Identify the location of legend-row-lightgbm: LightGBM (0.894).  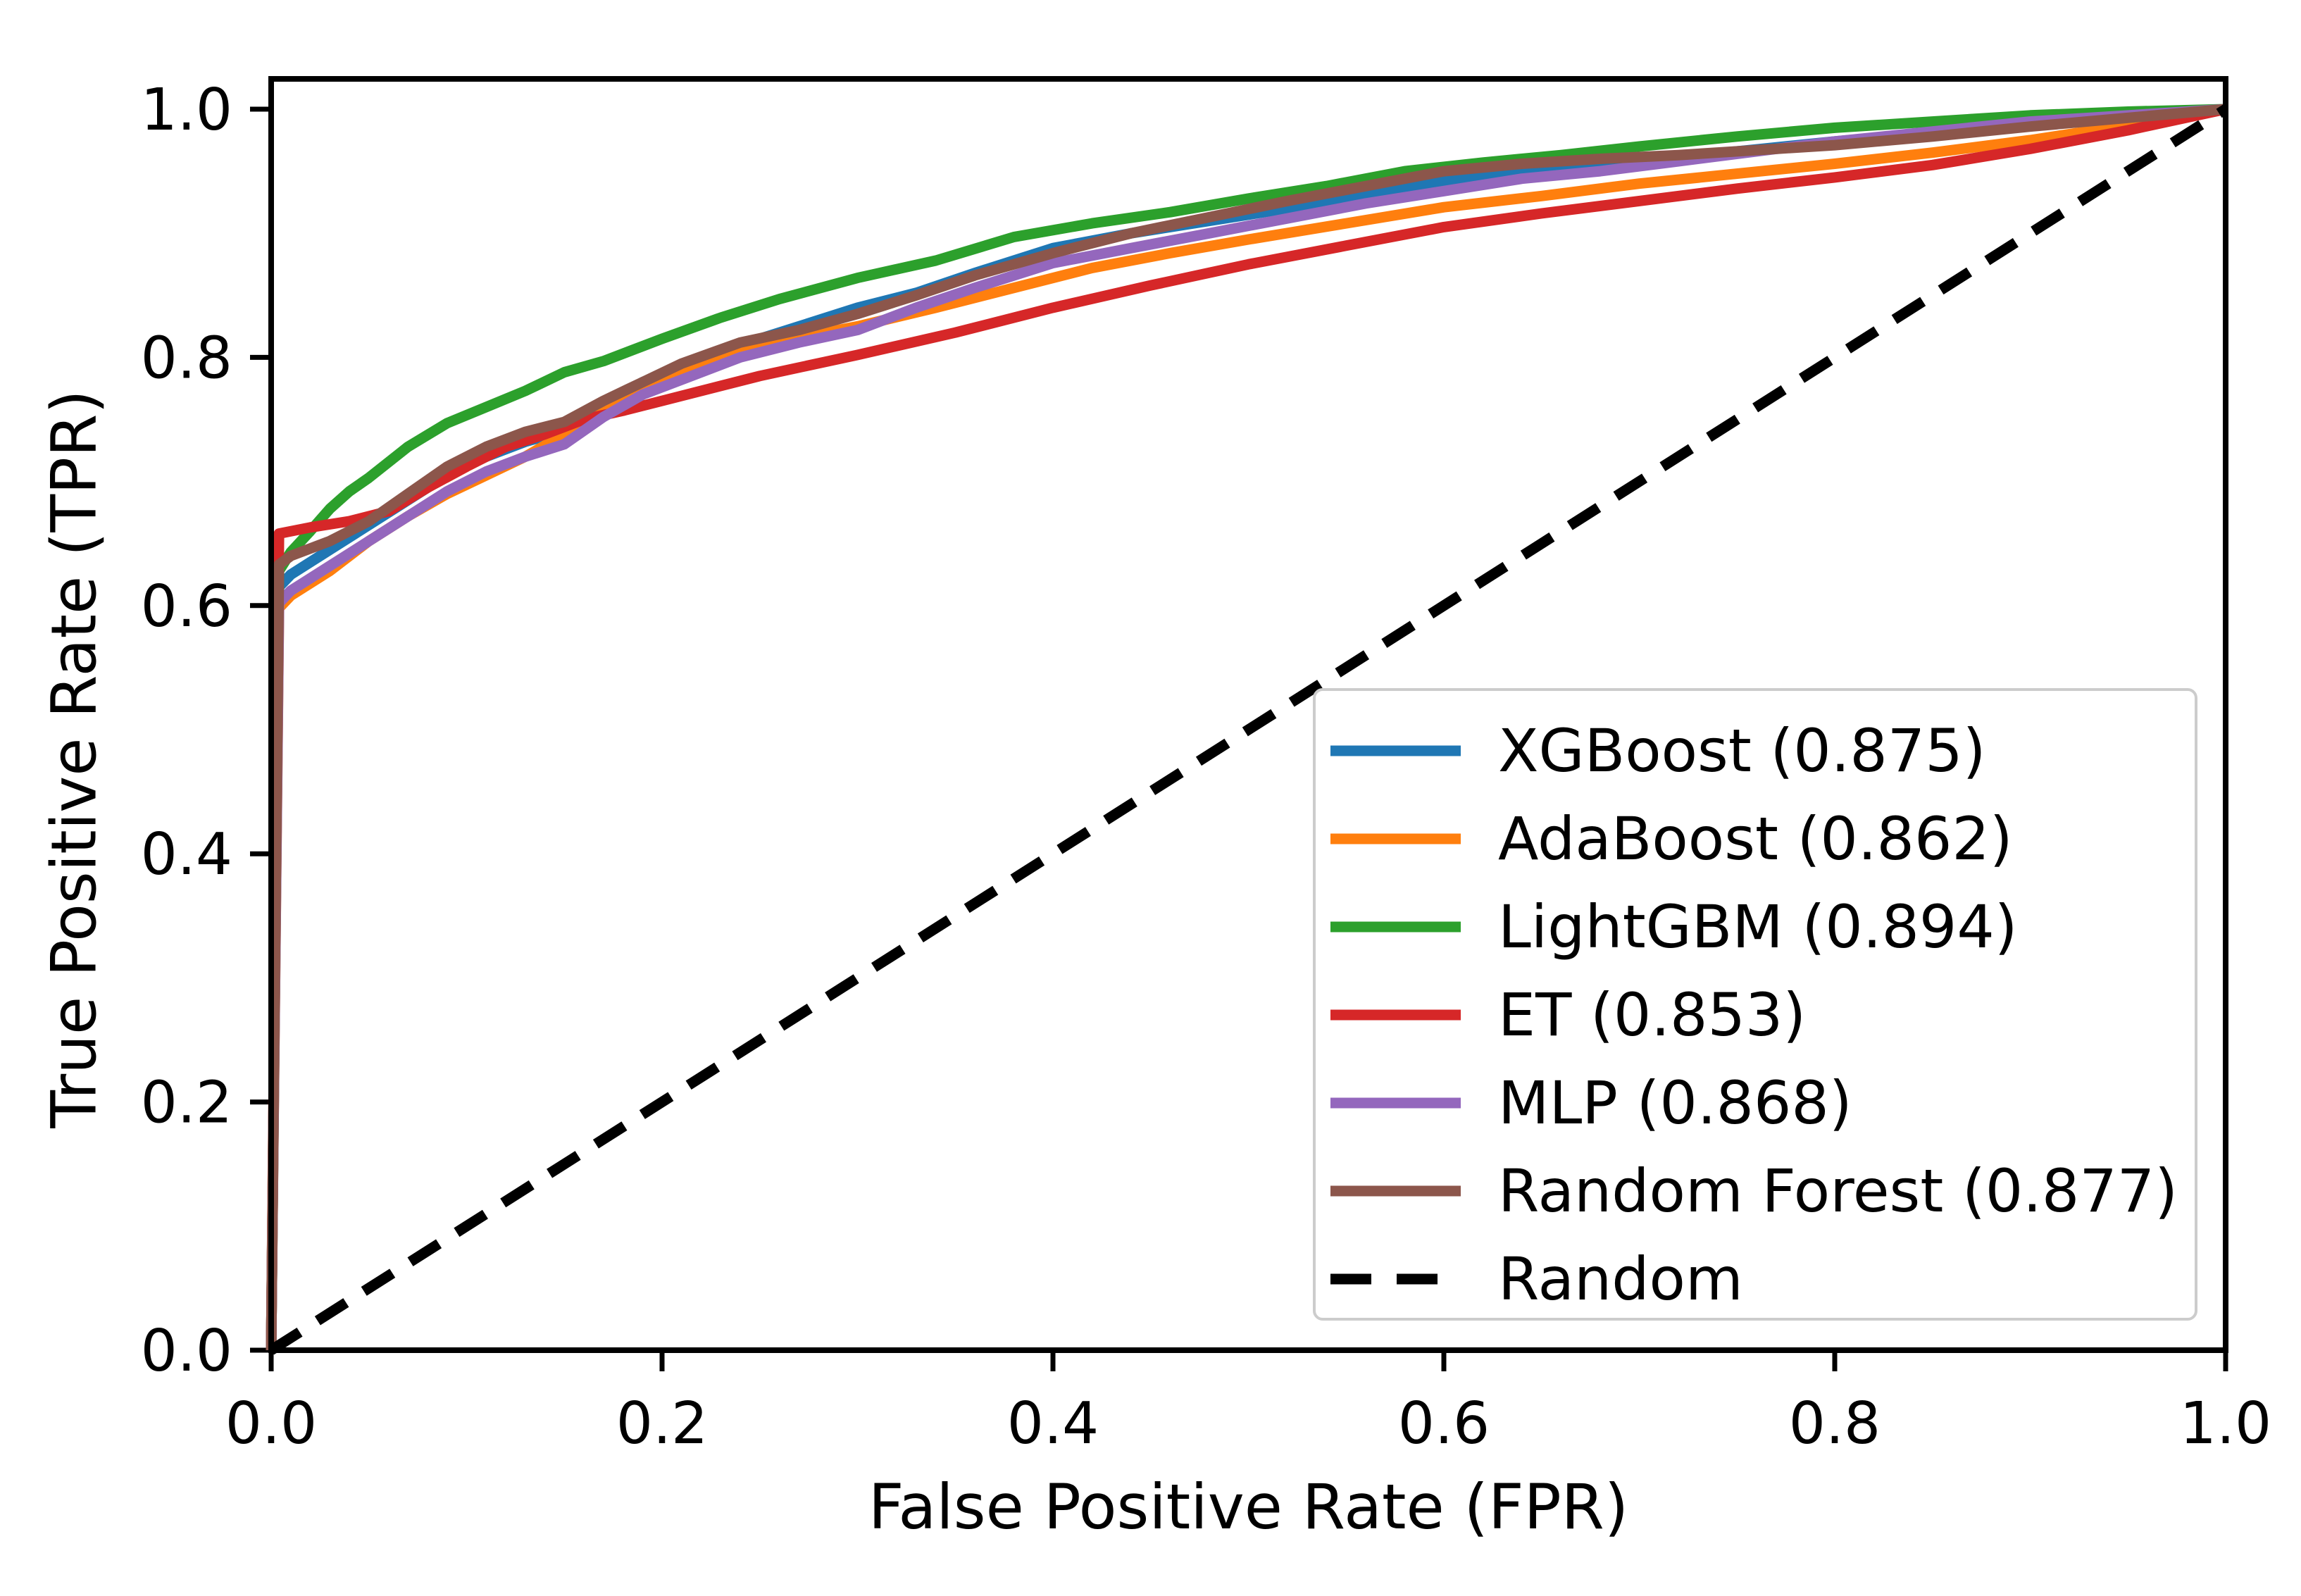
(1755, 927).